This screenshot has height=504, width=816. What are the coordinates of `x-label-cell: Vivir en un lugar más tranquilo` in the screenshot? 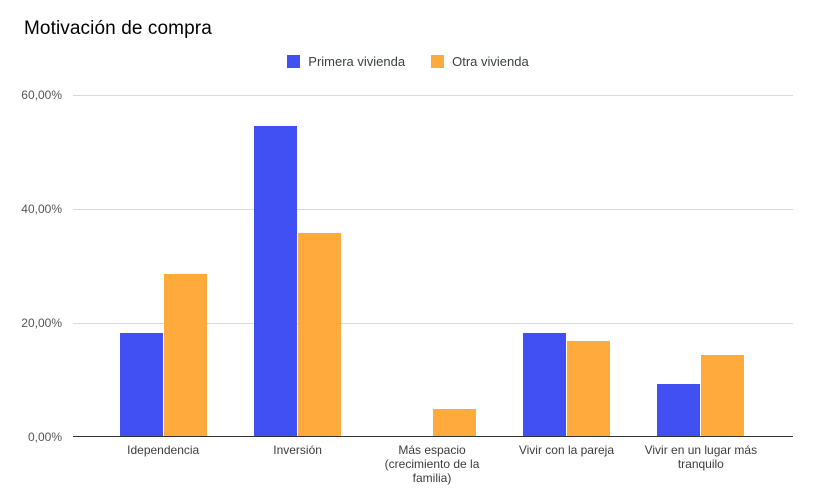 It's located at (701, 464).